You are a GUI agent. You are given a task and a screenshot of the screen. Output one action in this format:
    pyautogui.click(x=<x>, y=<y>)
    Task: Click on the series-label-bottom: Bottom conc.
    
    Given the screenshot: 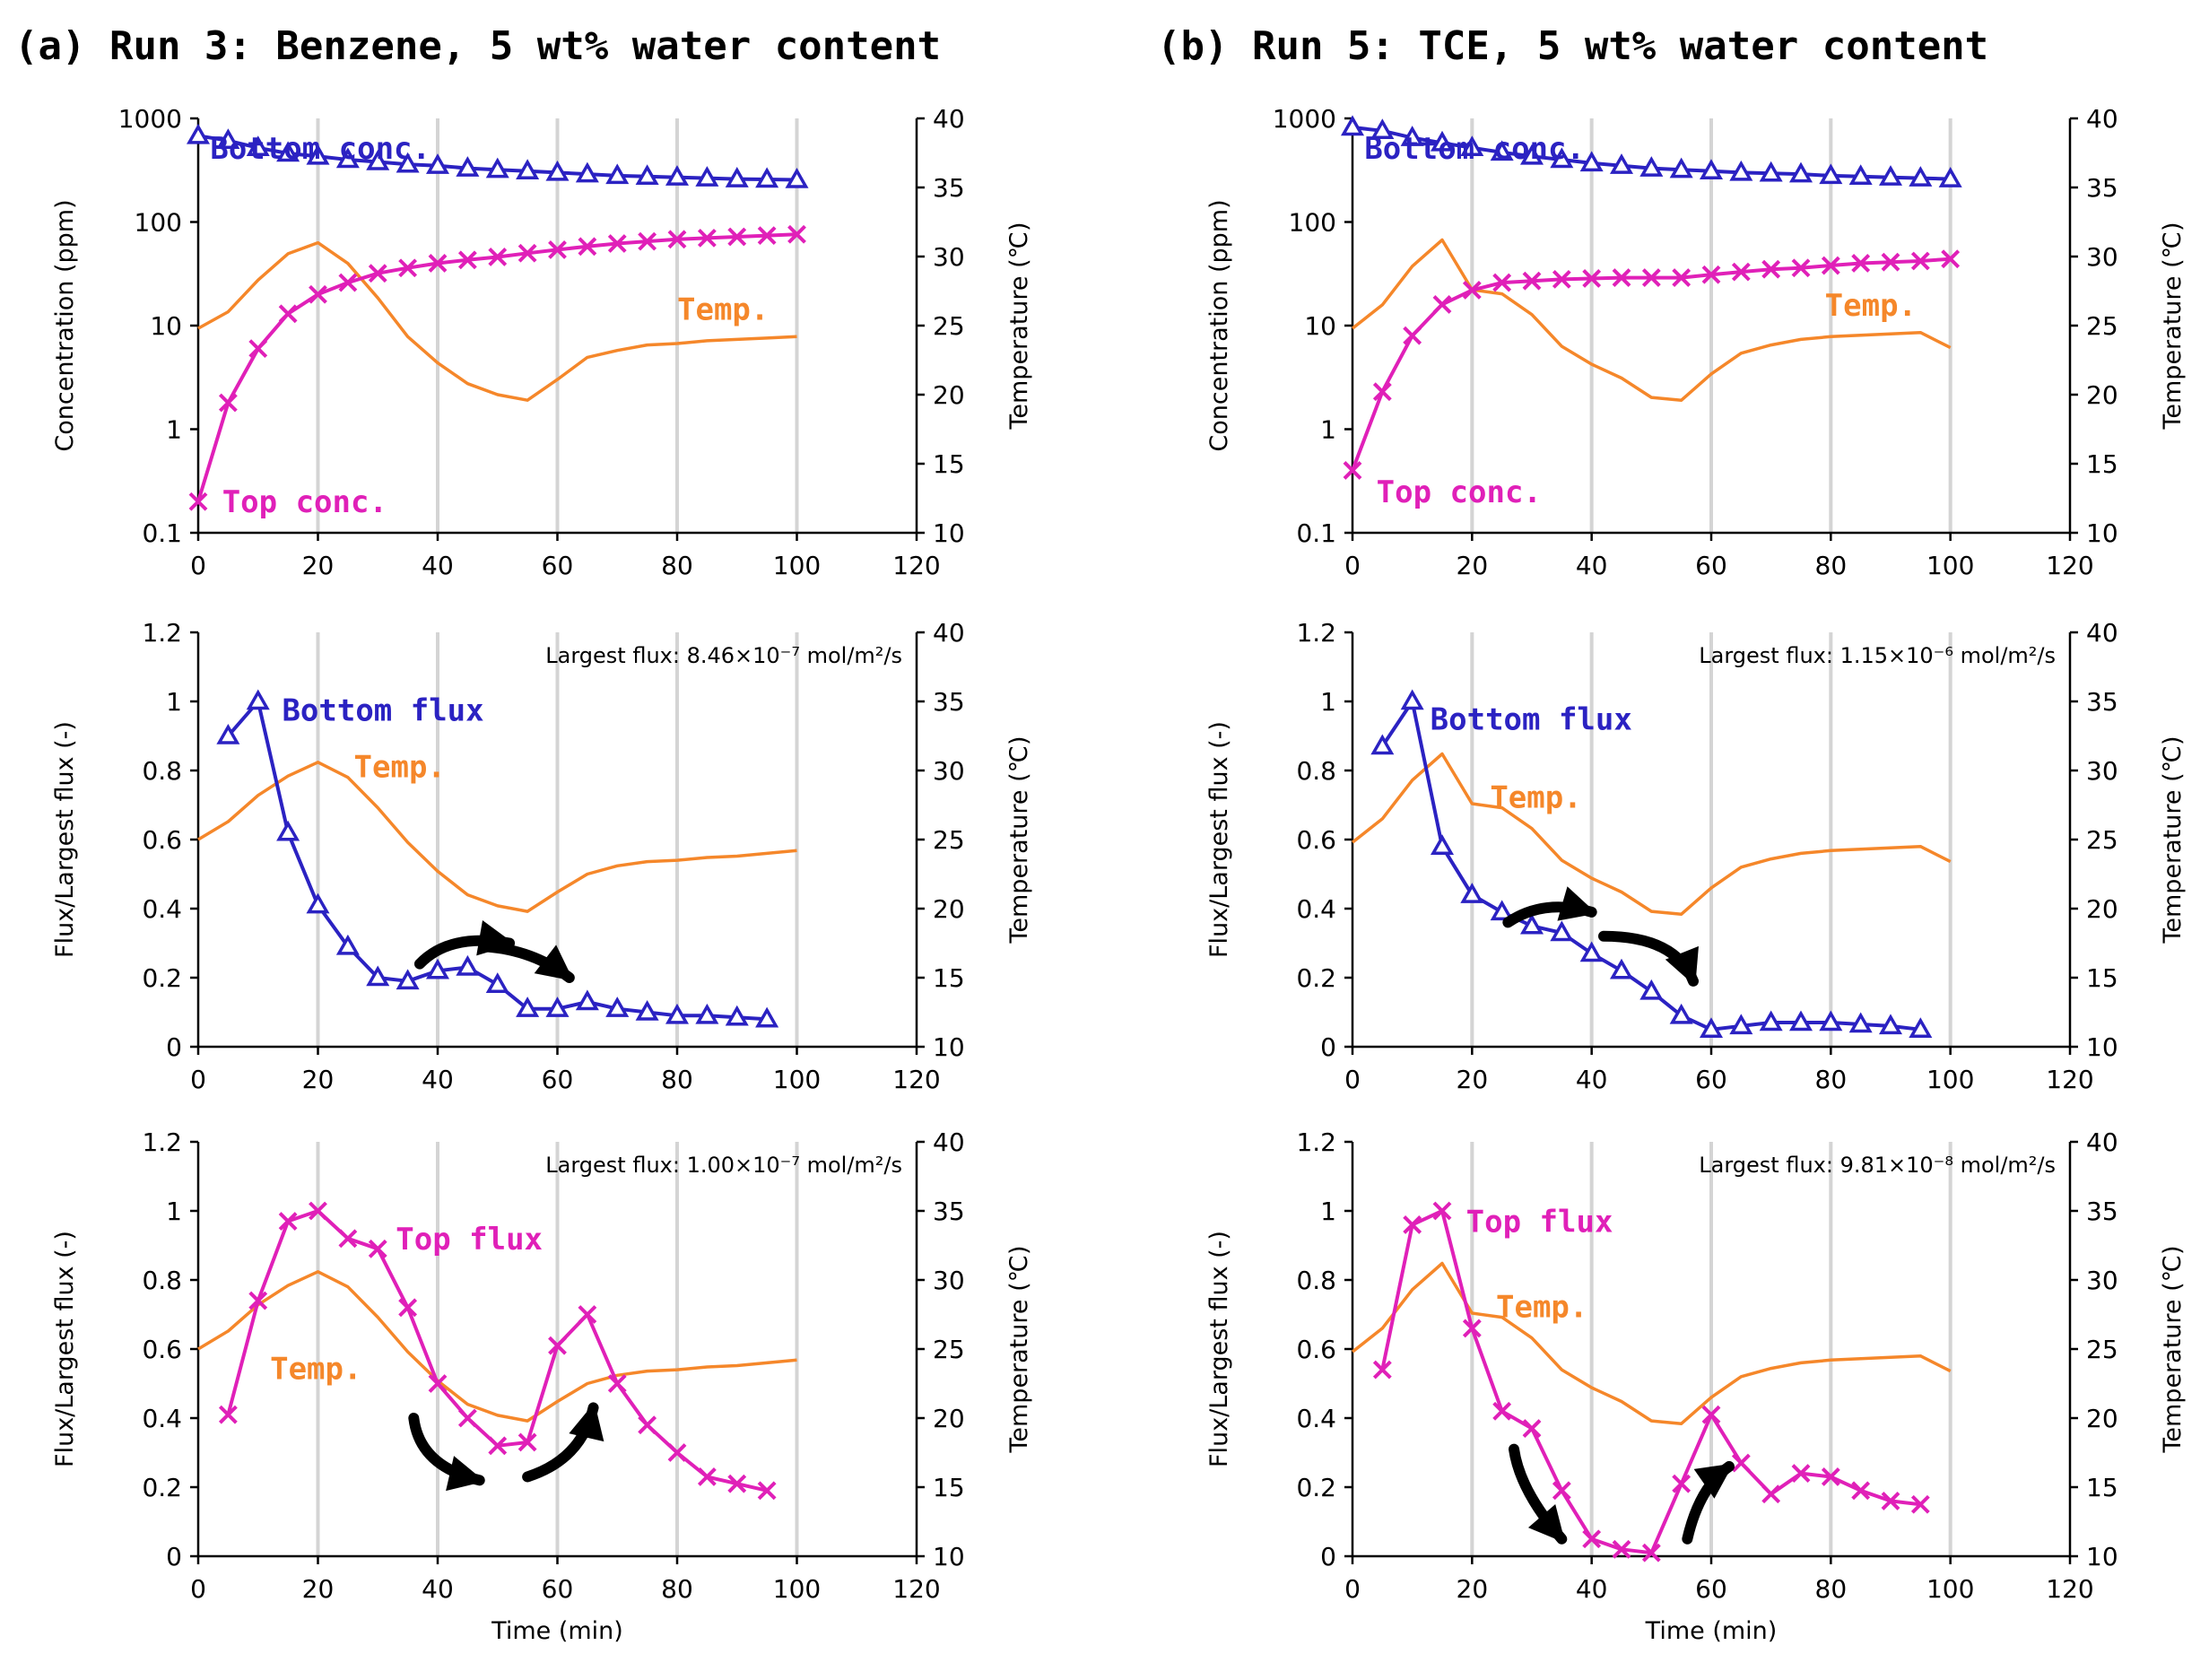 What is the action you would take?
    pyautogui.click(x=320, y=149)
    